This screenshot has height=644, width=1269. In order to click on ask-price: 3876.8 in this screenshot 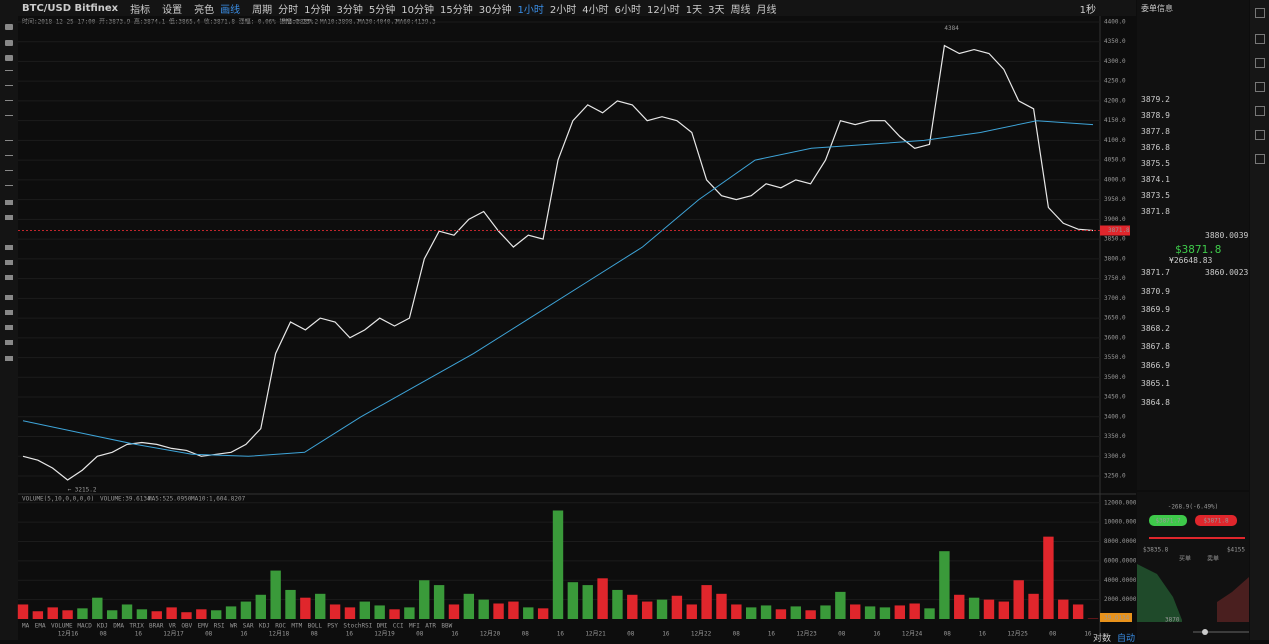, I will do `click(1155, 147)`.